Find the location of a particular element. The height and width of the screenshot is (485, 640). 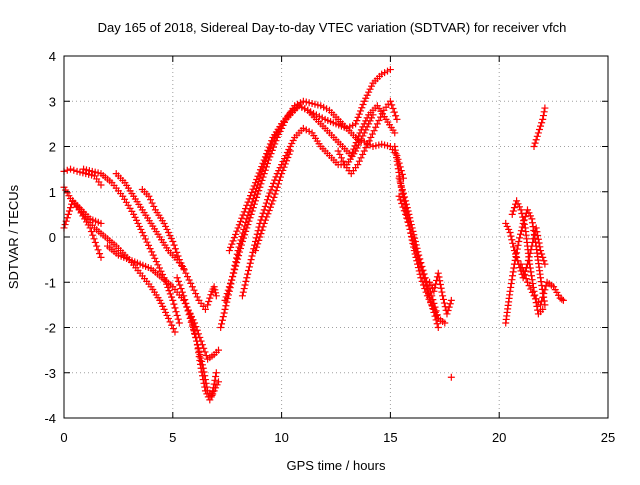

y-tick-label: 1 is located at coordinates (52, 192).